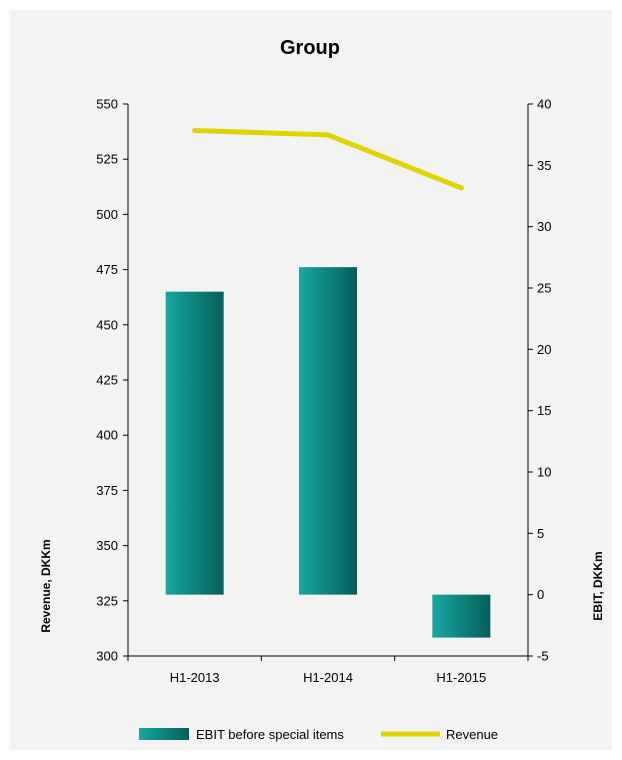  I want to click on left-tick-label: 550, so click(107, 104).